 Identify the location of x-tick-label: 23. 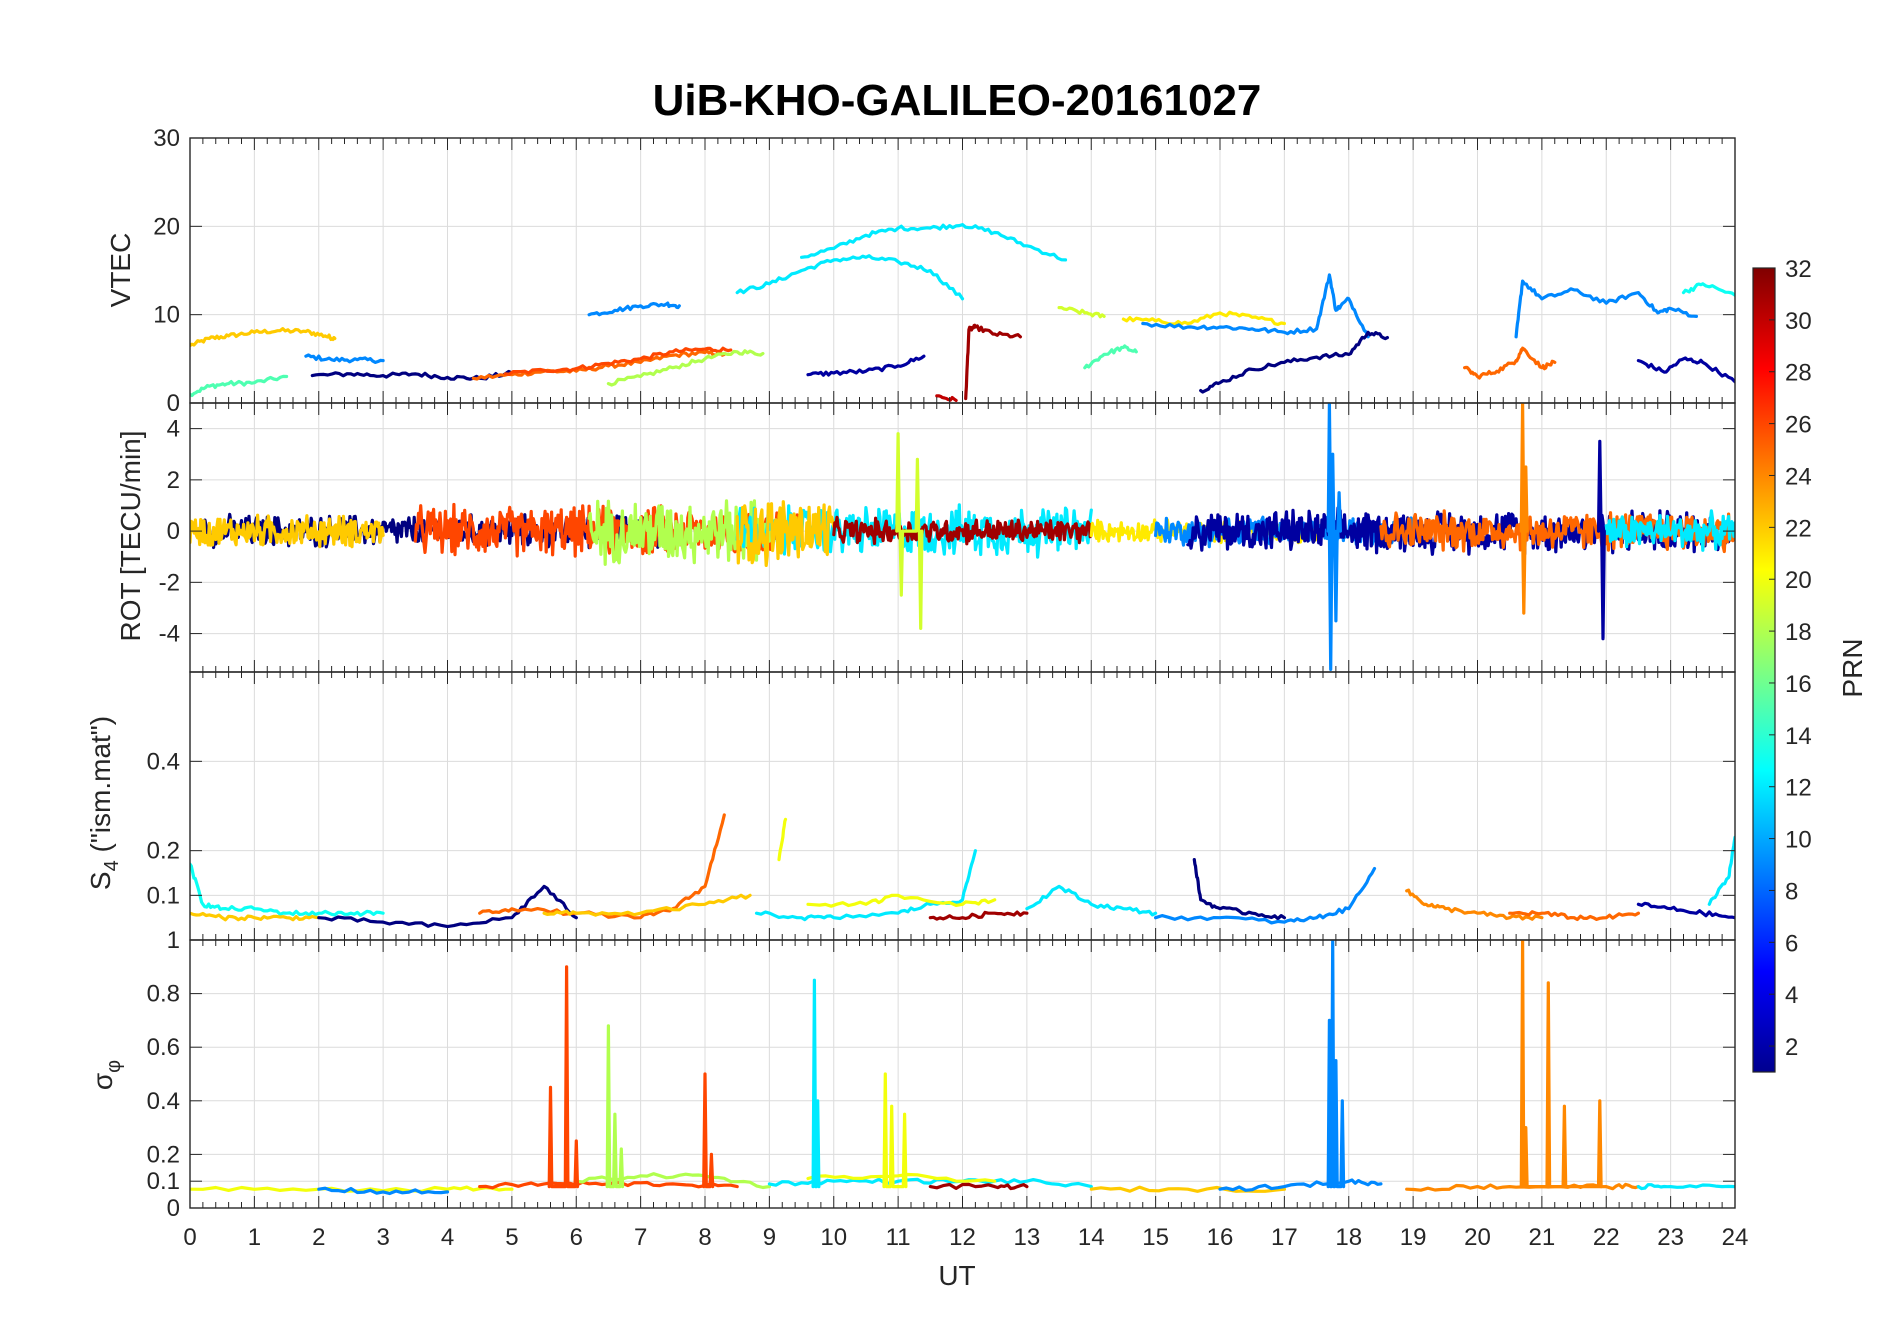
(1670, 1237).